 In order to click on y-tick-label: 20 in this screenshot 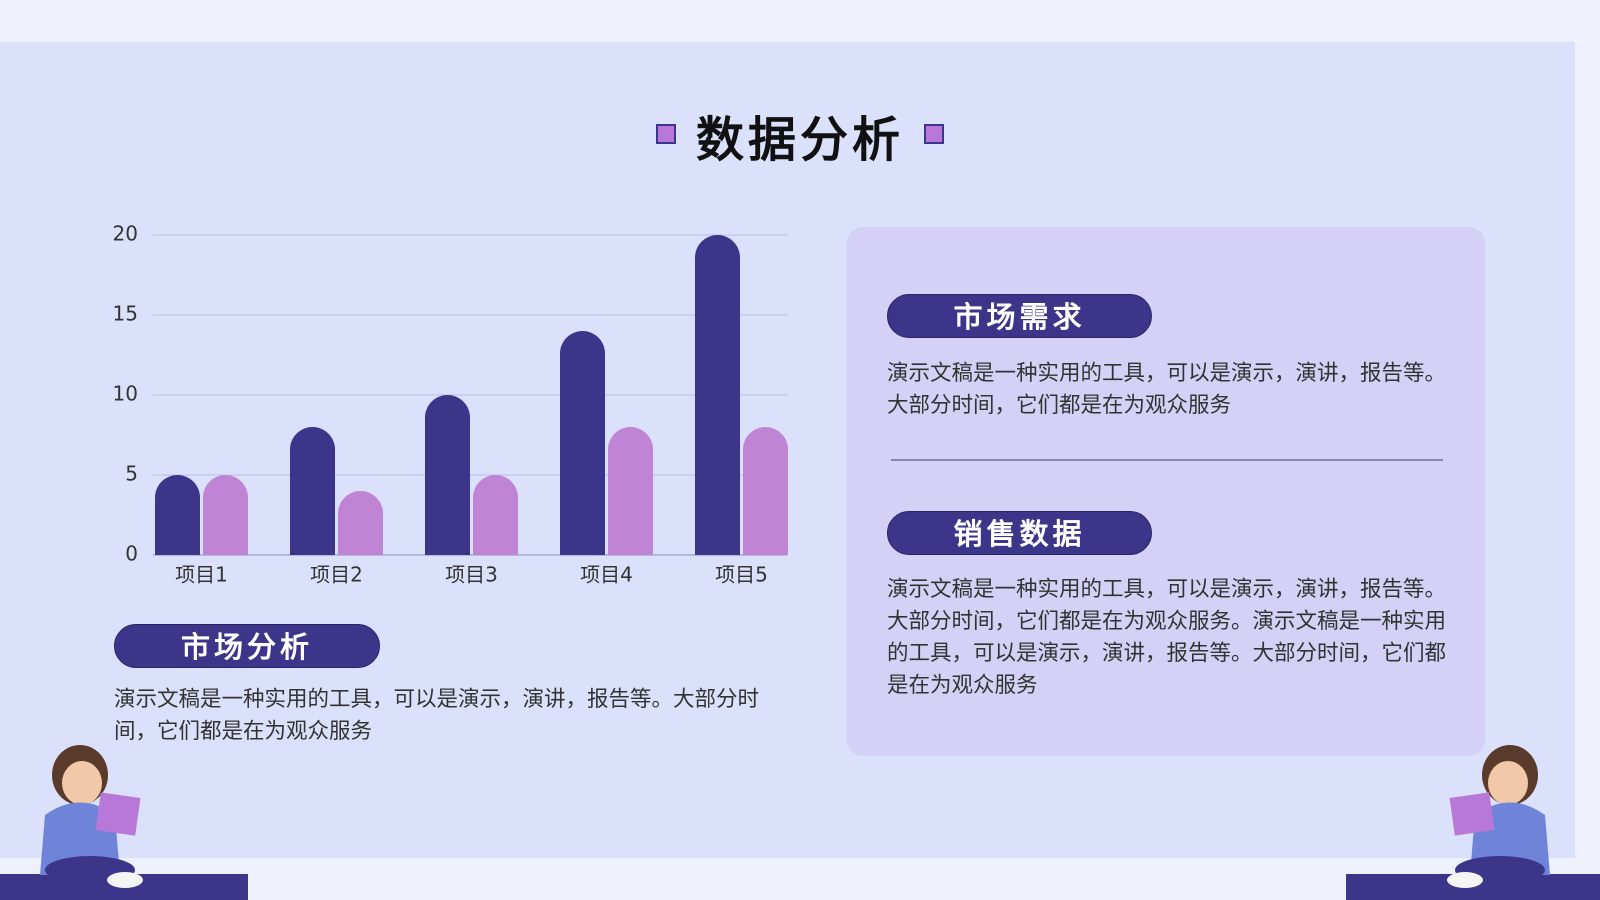, I will do `click(125, 234)`.